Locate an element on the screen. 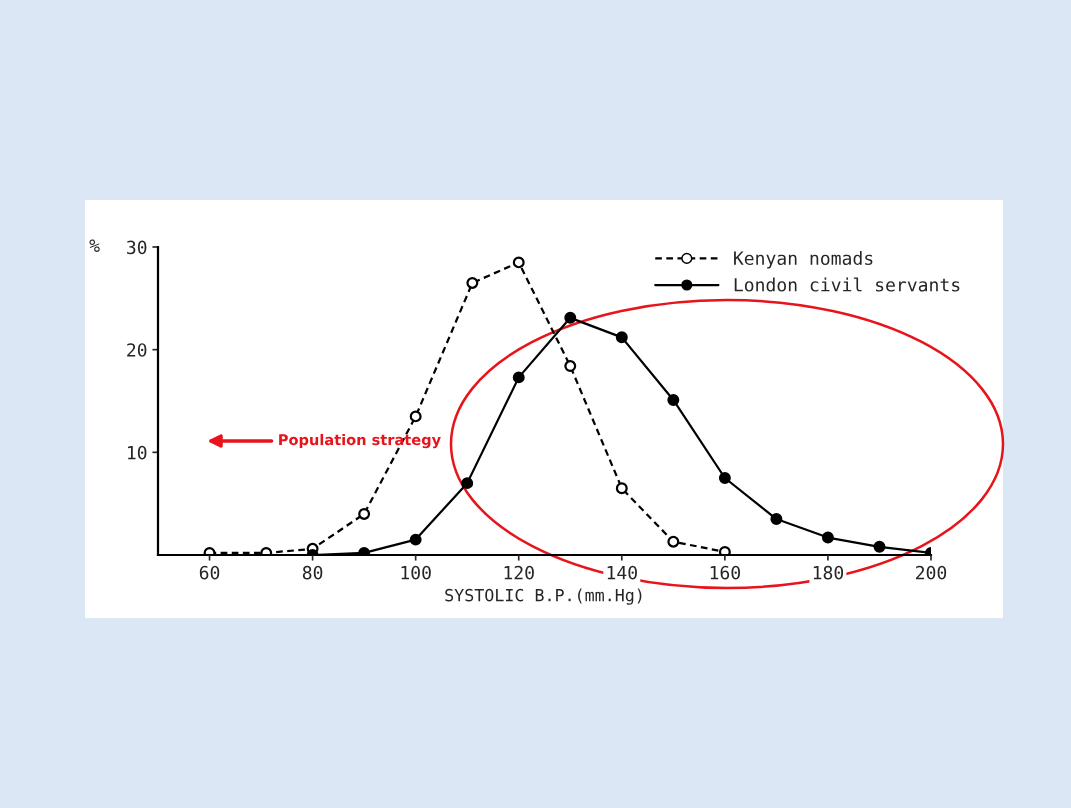 The image size is (1071, 808). y-tick-label: 20 is located at coordinates (137, 350).